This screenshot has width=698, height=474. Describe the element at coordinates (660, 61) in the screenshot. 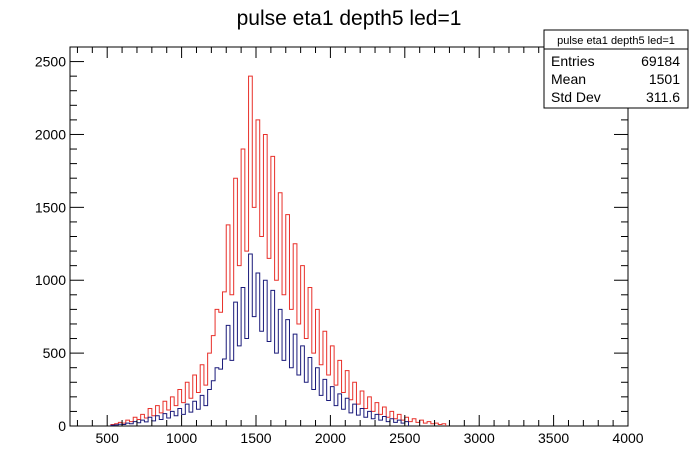

I see `stats-value-entries: 69184` at that location.